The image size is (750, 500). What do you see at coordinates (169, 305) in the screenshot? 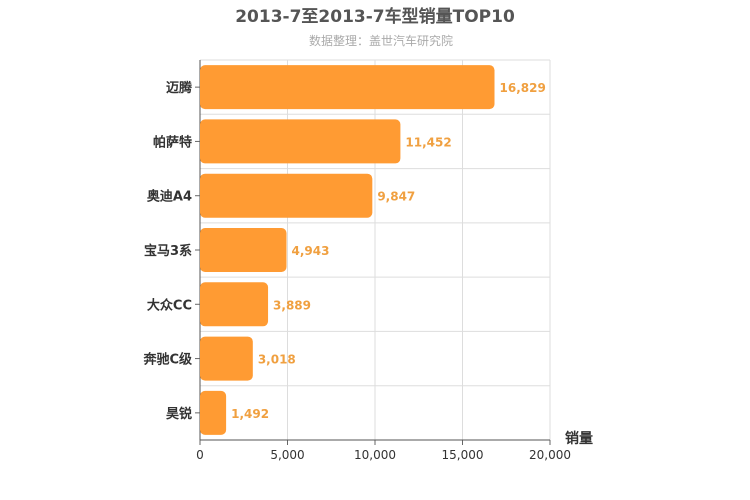
I see `category-label: 大众CC` at bounding box center [169, 305].